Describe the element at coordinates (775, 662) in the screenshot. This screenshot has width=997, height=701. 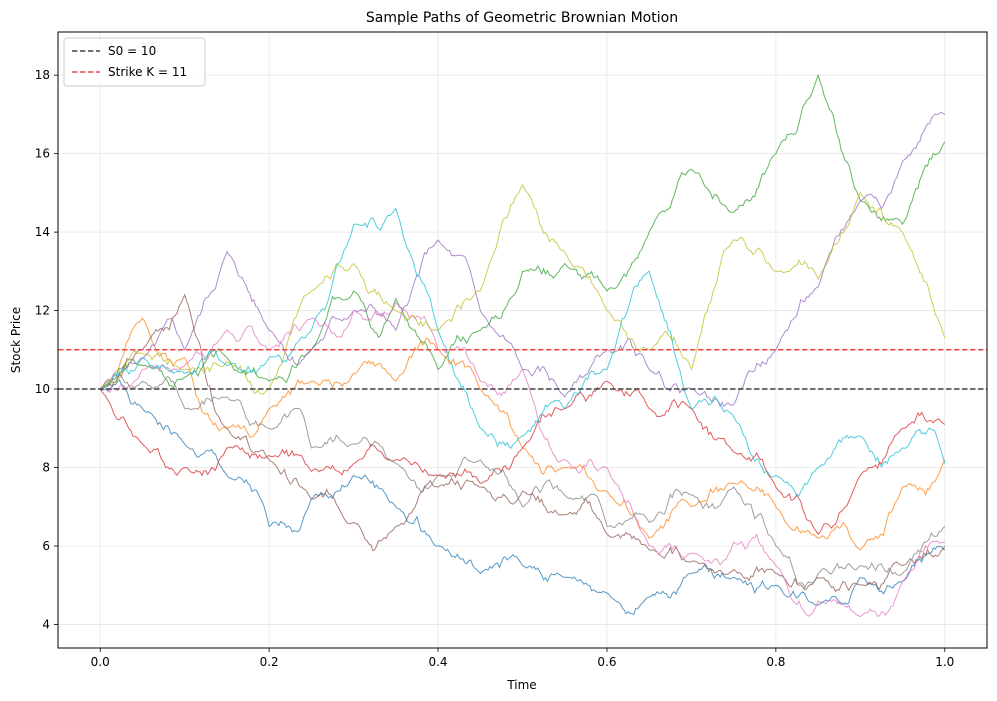
I see `x-tick-label: 0.8` at that location.